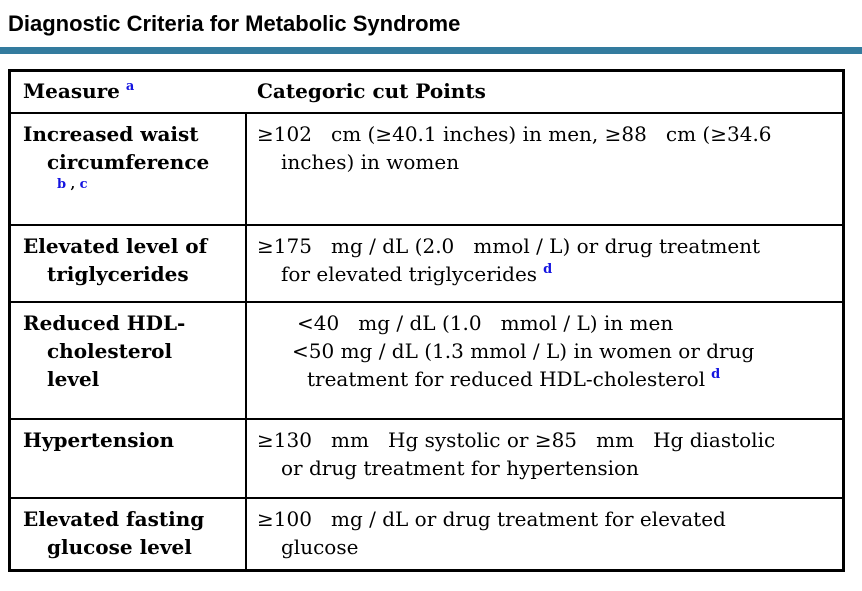 This screenshot has width=862, height=591. I want to click on measure-text: glucose level, so click(119, 547).